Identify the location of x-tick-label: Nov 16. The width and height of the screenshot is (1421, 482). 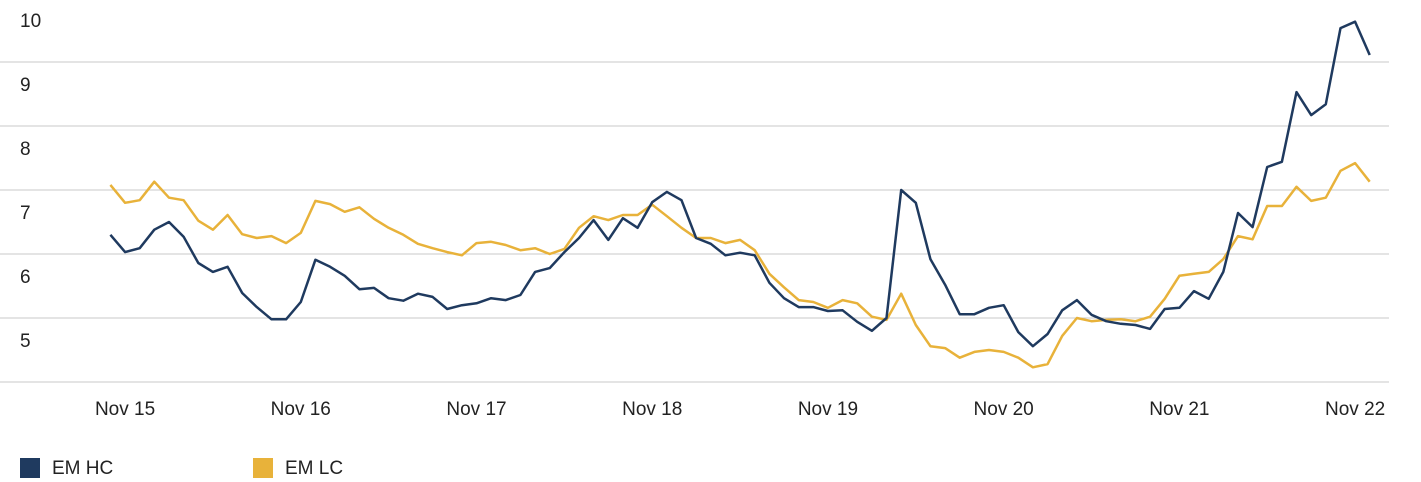
(301, 409).